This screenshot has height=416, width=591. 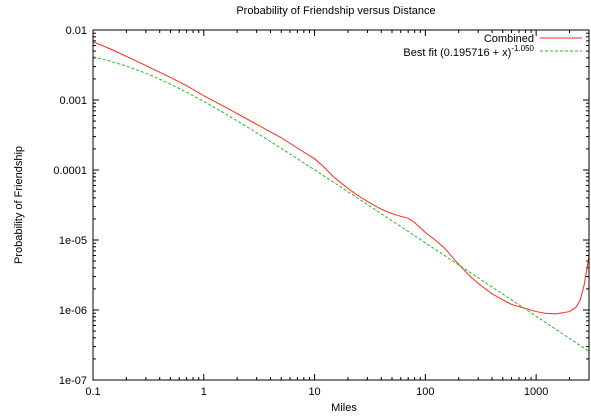 What do you see at coordinates (204, 392) in the screenshot?
I see `x-tick-label: 1` at bounding box center [204, 392].